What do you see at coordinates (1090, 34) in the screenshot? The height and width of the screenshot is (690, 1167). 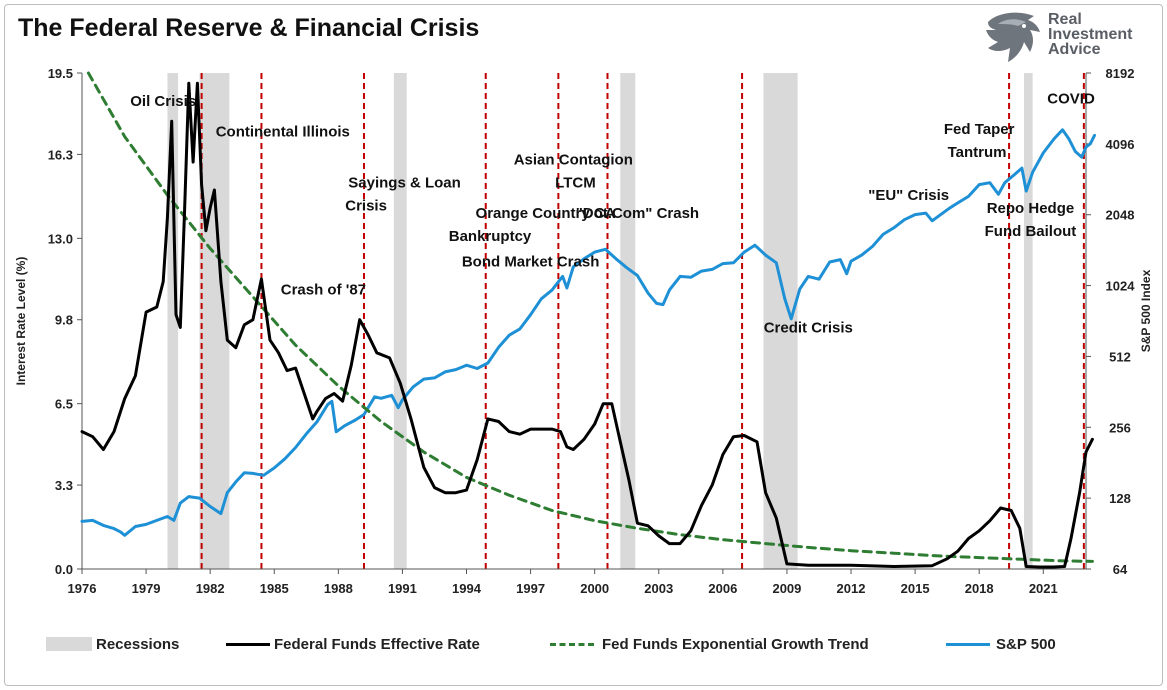 I see `logo-line-2: Investment` at bounding box center [1090, 34].